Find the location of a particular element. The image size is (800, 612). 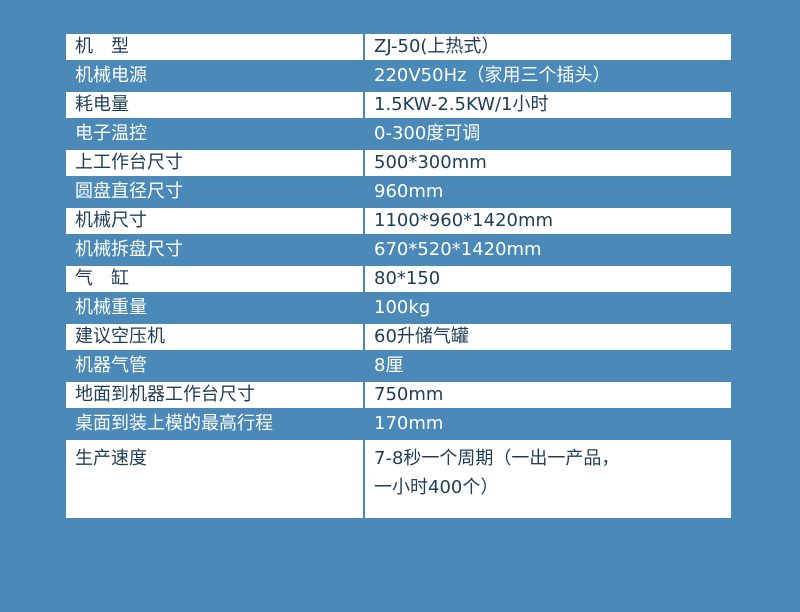

spec-label: 机械重量 is located at coordinates (111, 307).